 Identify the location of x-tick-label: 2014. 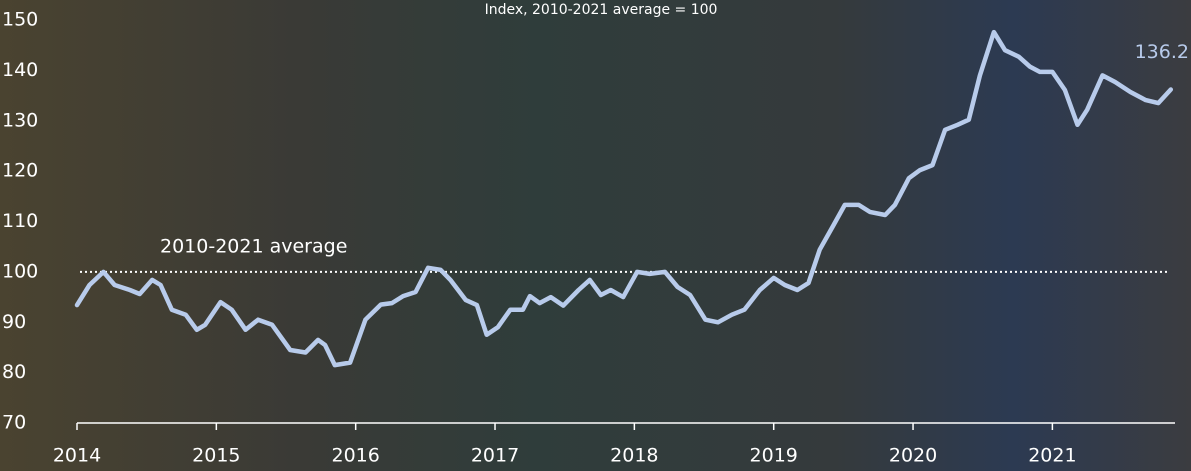
(77, 456).